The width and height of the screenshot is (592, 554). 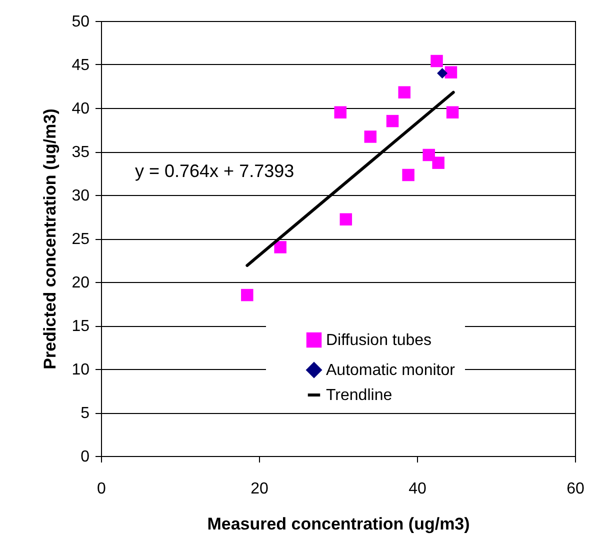 What do you see at coordinates (417, 489) in the screenshot?
I see `x-tick-label: 40` at bounding box center [417, 489].